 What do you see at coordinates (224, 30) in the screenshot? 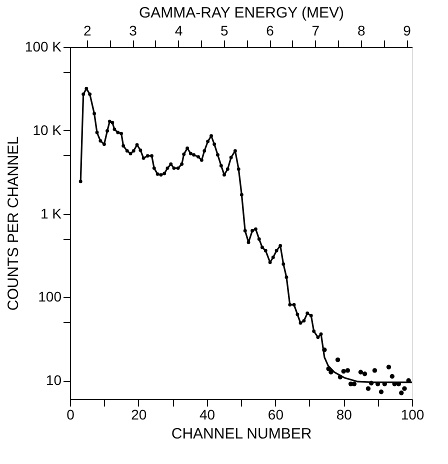
I see `x2-tick-label: 5` at bounding box center [224, 30].